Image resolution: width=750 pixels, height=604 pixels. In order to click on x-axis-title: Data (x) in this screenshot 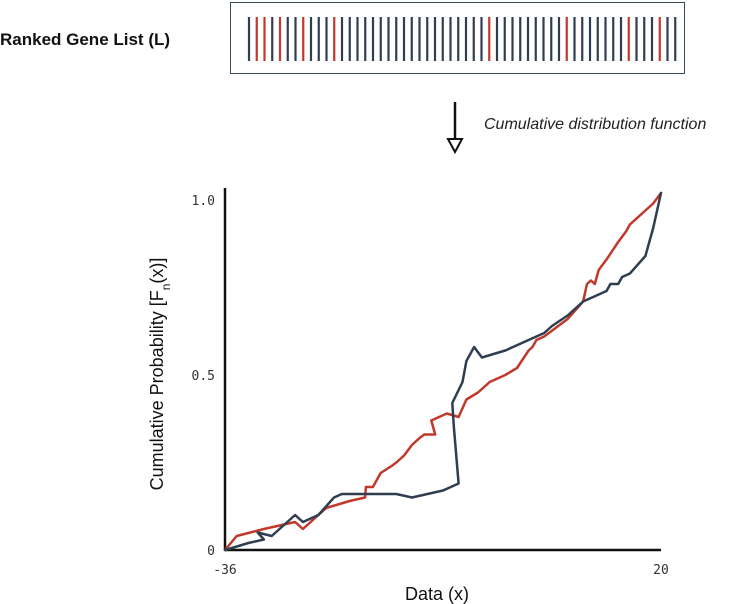, I will do `click(437, 594)`.